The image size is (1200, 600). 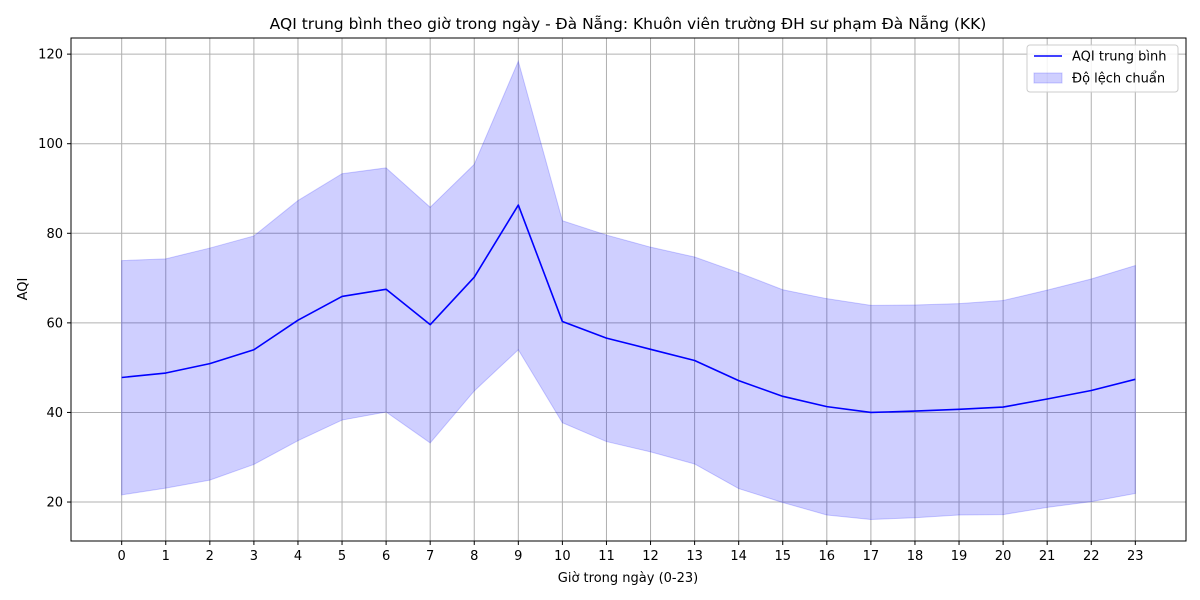 I want to click on x-tick-label: 15, so click(x=782, y=556).